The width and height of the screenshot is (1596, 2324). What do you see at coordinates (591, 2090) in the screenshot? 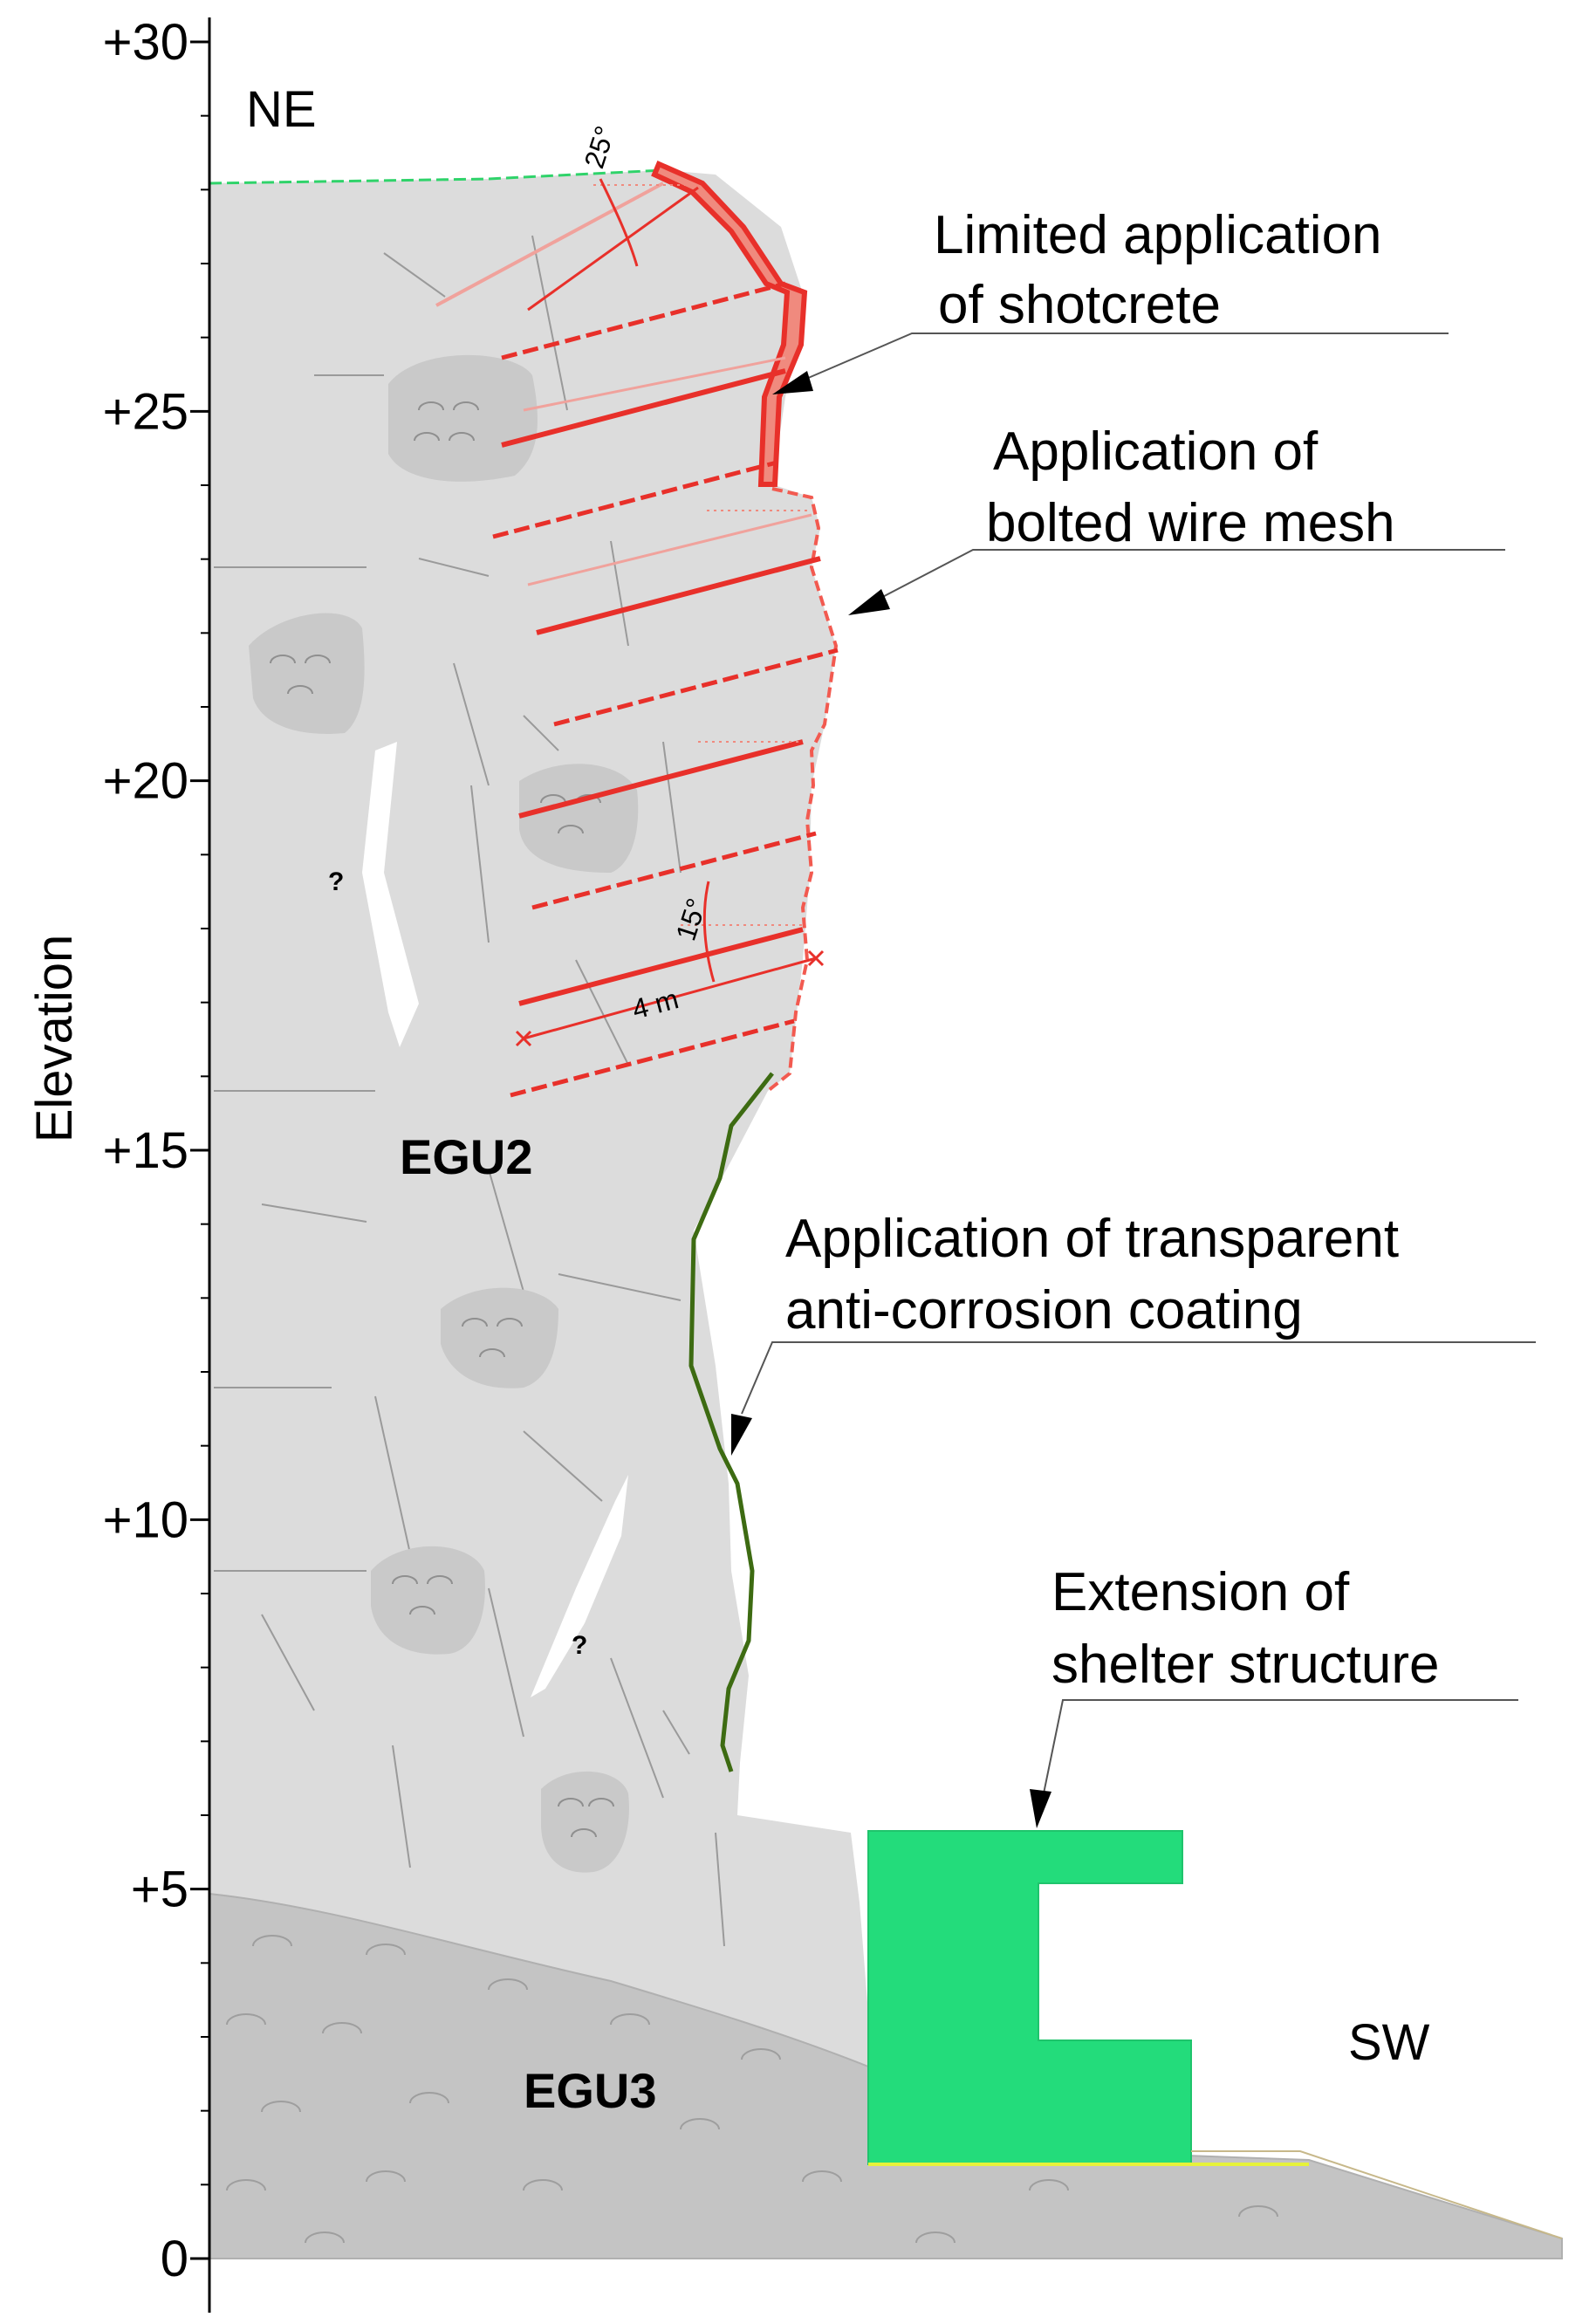
I see `unit-label-egu3: EGU3` at bounding box center [591, 2090].